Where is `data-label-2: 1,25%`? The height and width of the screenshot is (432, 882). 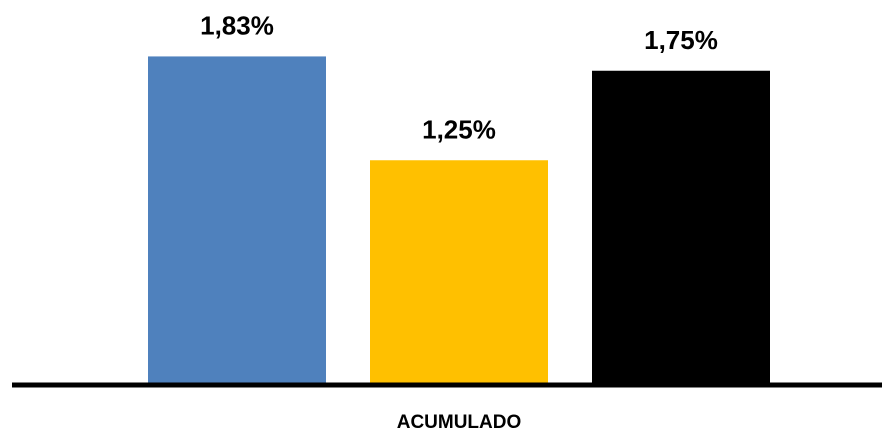 data-label-2: 1,25% is located at coordinates (459, 129).